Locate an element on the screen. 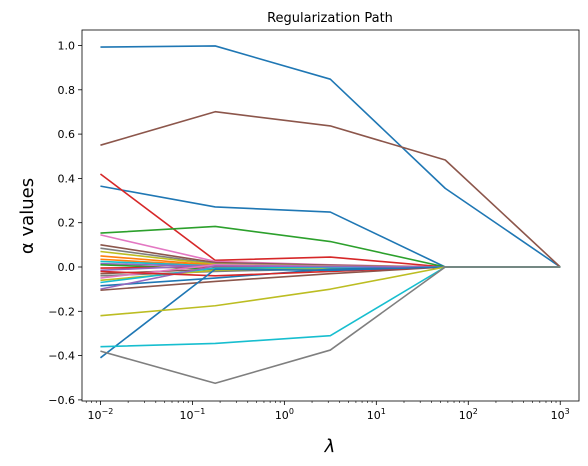  y-tick-label: 0.2 is located at coordinates (67, 223).